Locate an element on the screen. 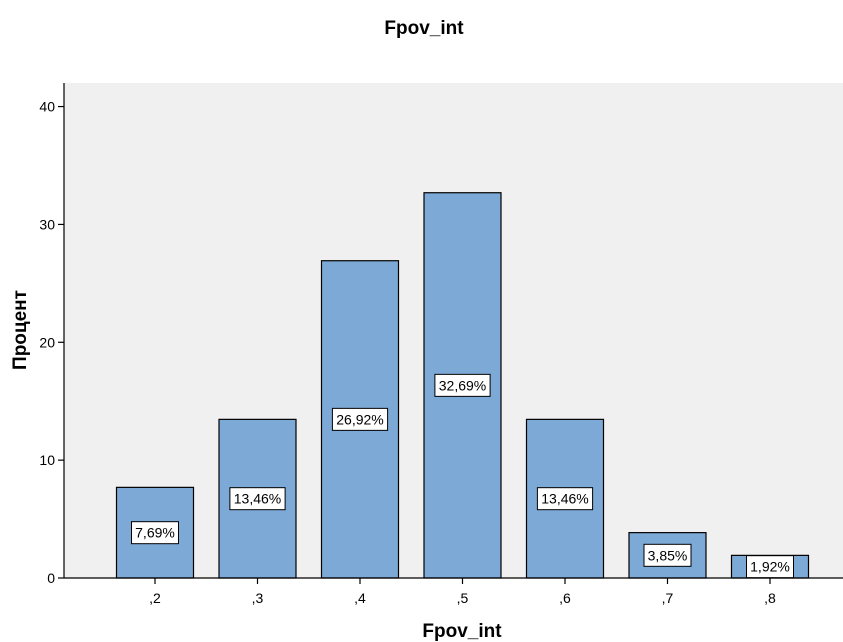  x-axis-ticks: ,2 ,3 ,4 ,5 ,6 ,7 ,8 is located at coordinates (462, 592).